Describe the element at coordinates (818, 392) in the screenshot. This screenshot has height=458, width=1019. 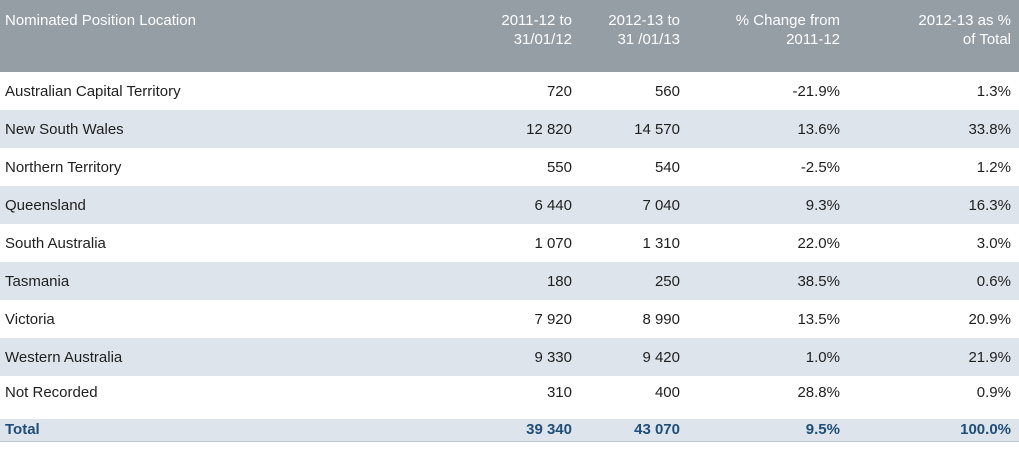
I see `percent-change-cell: 28.8%` at that location.